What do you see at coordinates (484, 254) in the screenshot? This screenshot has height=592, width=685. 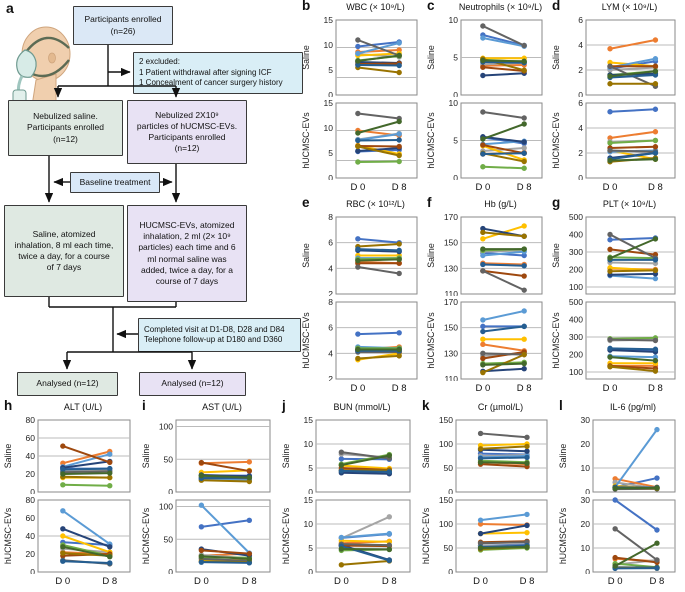 I see `subplot-f-saline: 110 130 150 170 Saline` at bounding box center [484, 254].